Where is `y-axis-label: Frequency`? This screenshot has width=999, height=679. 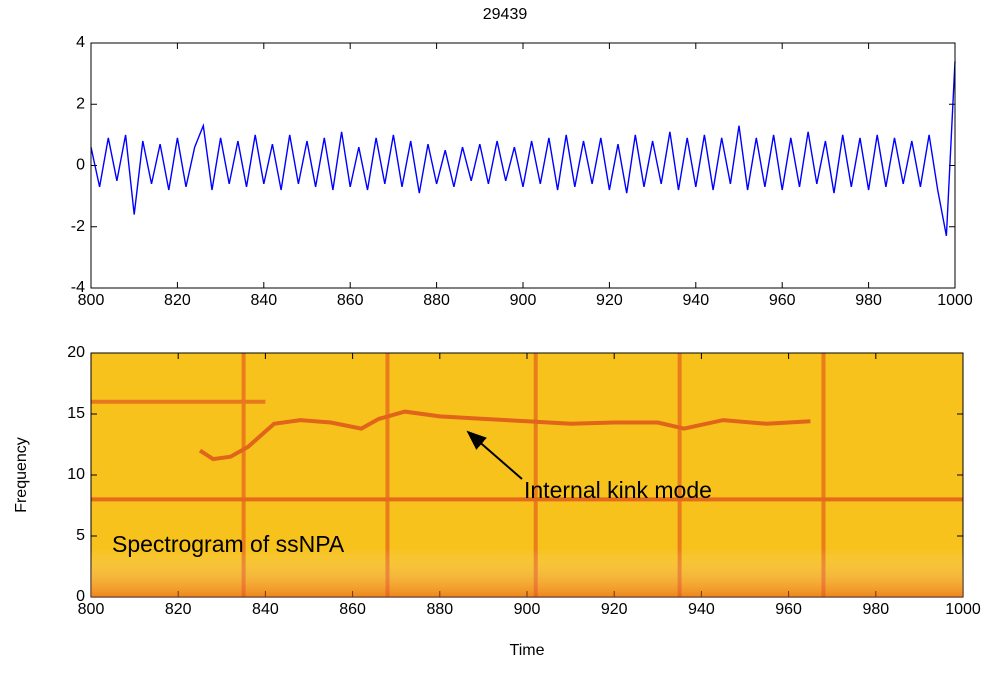
y-axis-label: Frequency is located at coordinates (21, 475).